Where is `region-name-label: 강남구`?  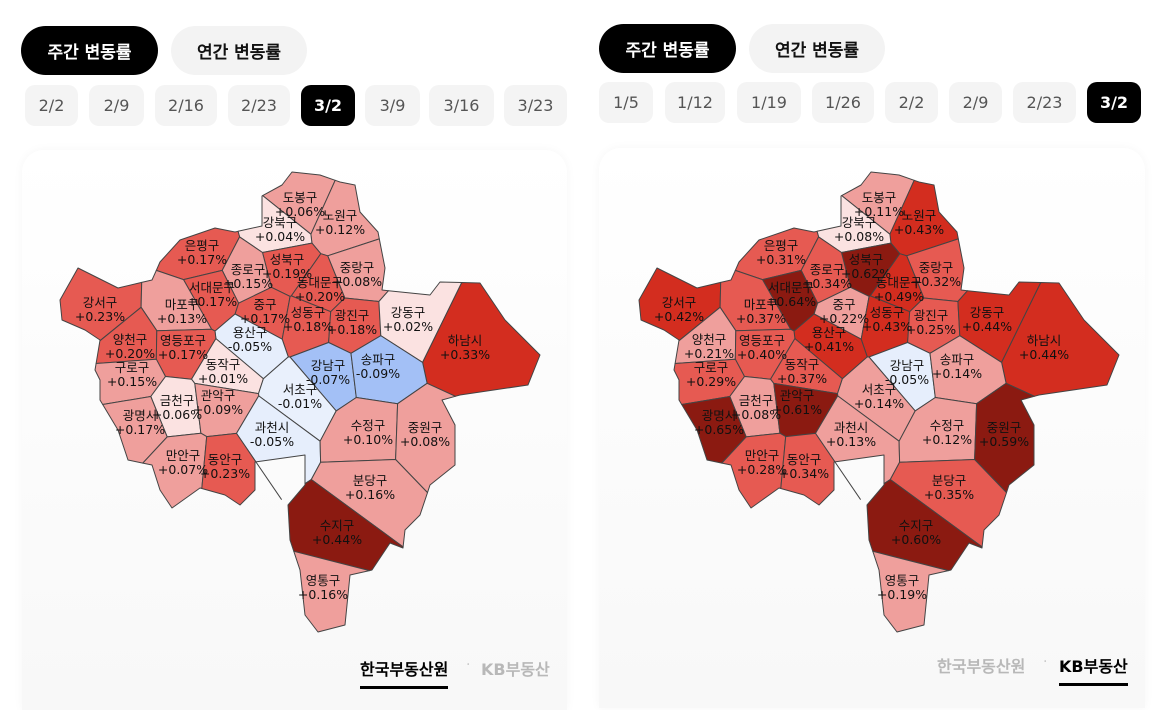 region-name-label: 강남구 is located at coordinates (907, 365).